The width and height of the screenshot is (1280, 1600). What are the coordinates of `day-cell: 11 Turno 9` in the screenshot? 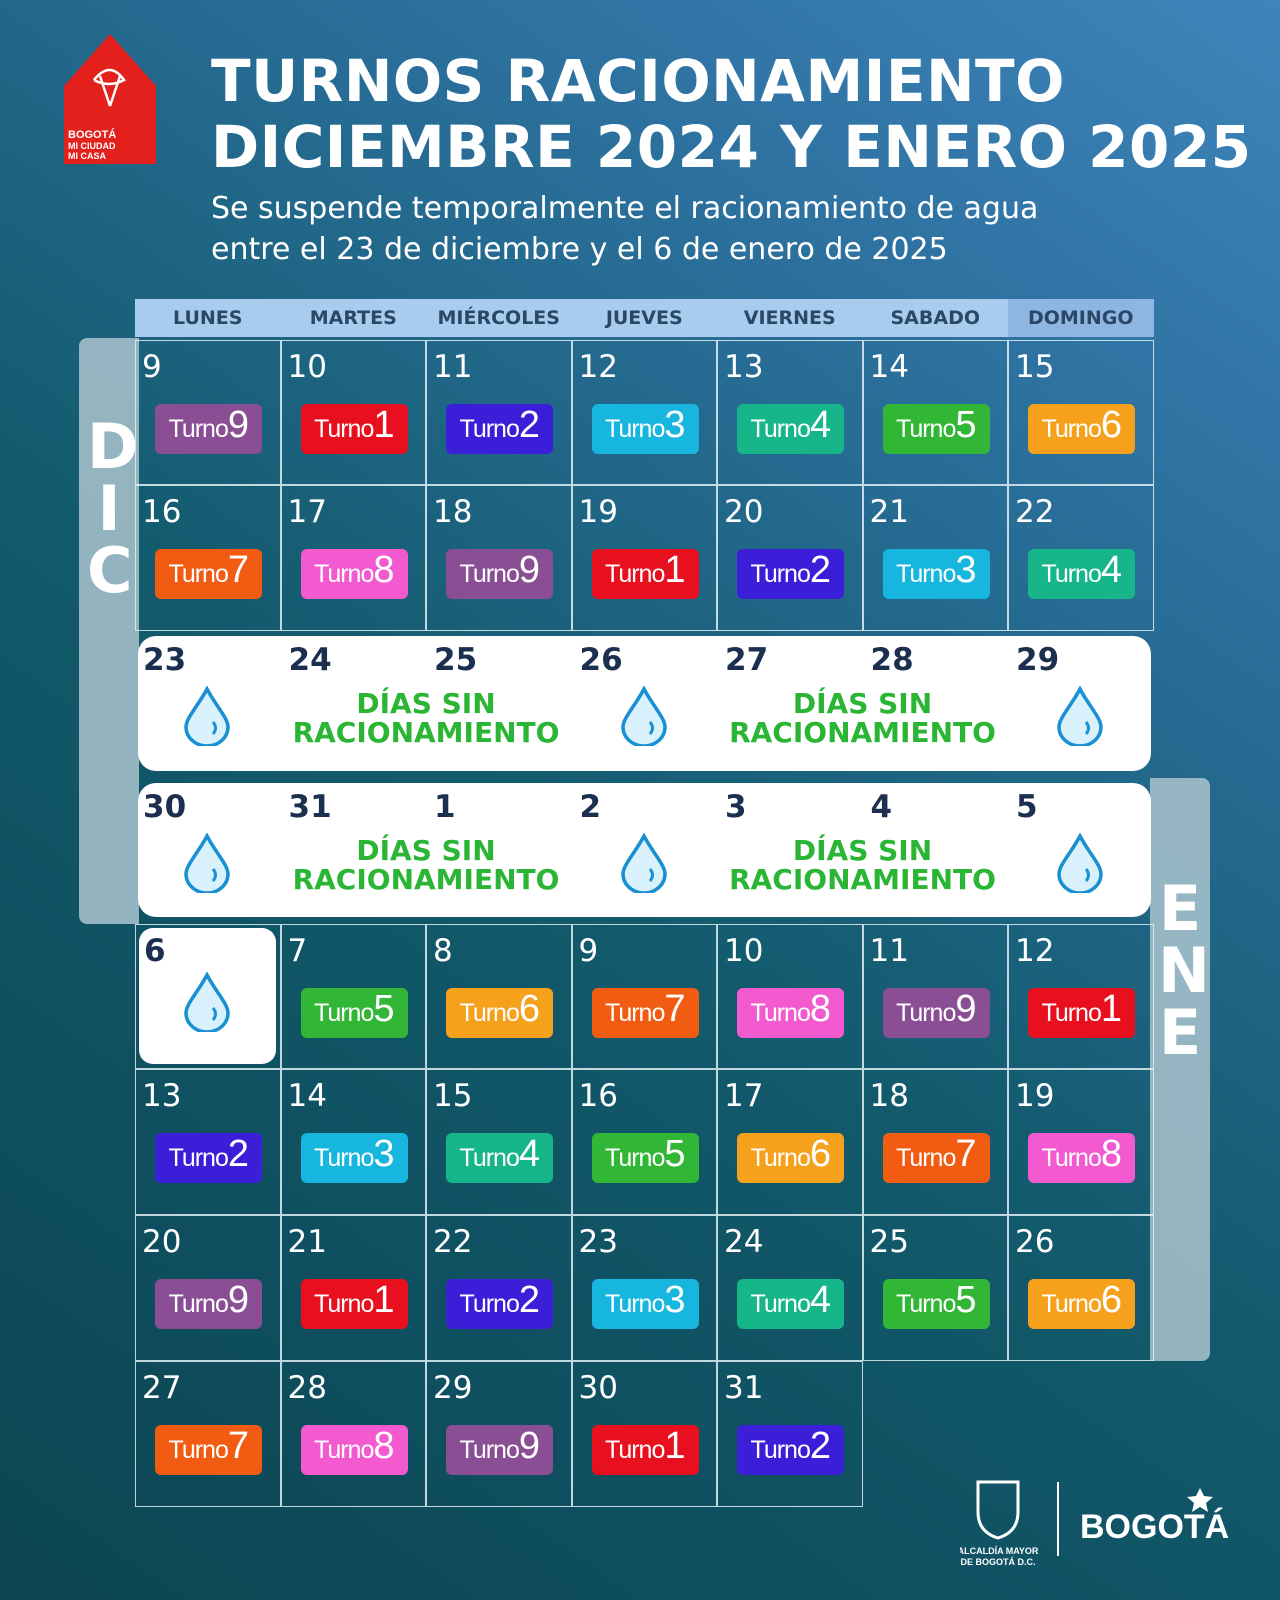 It's located at (935, 996).